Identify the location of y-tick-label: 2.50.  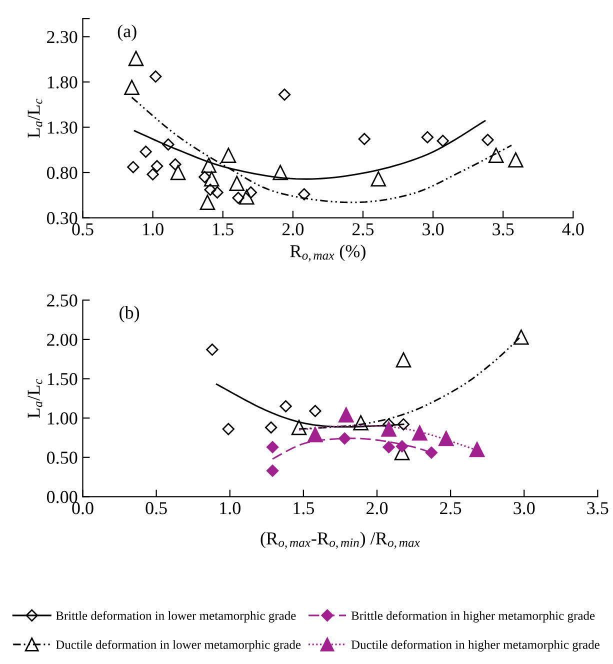
(62, 300).